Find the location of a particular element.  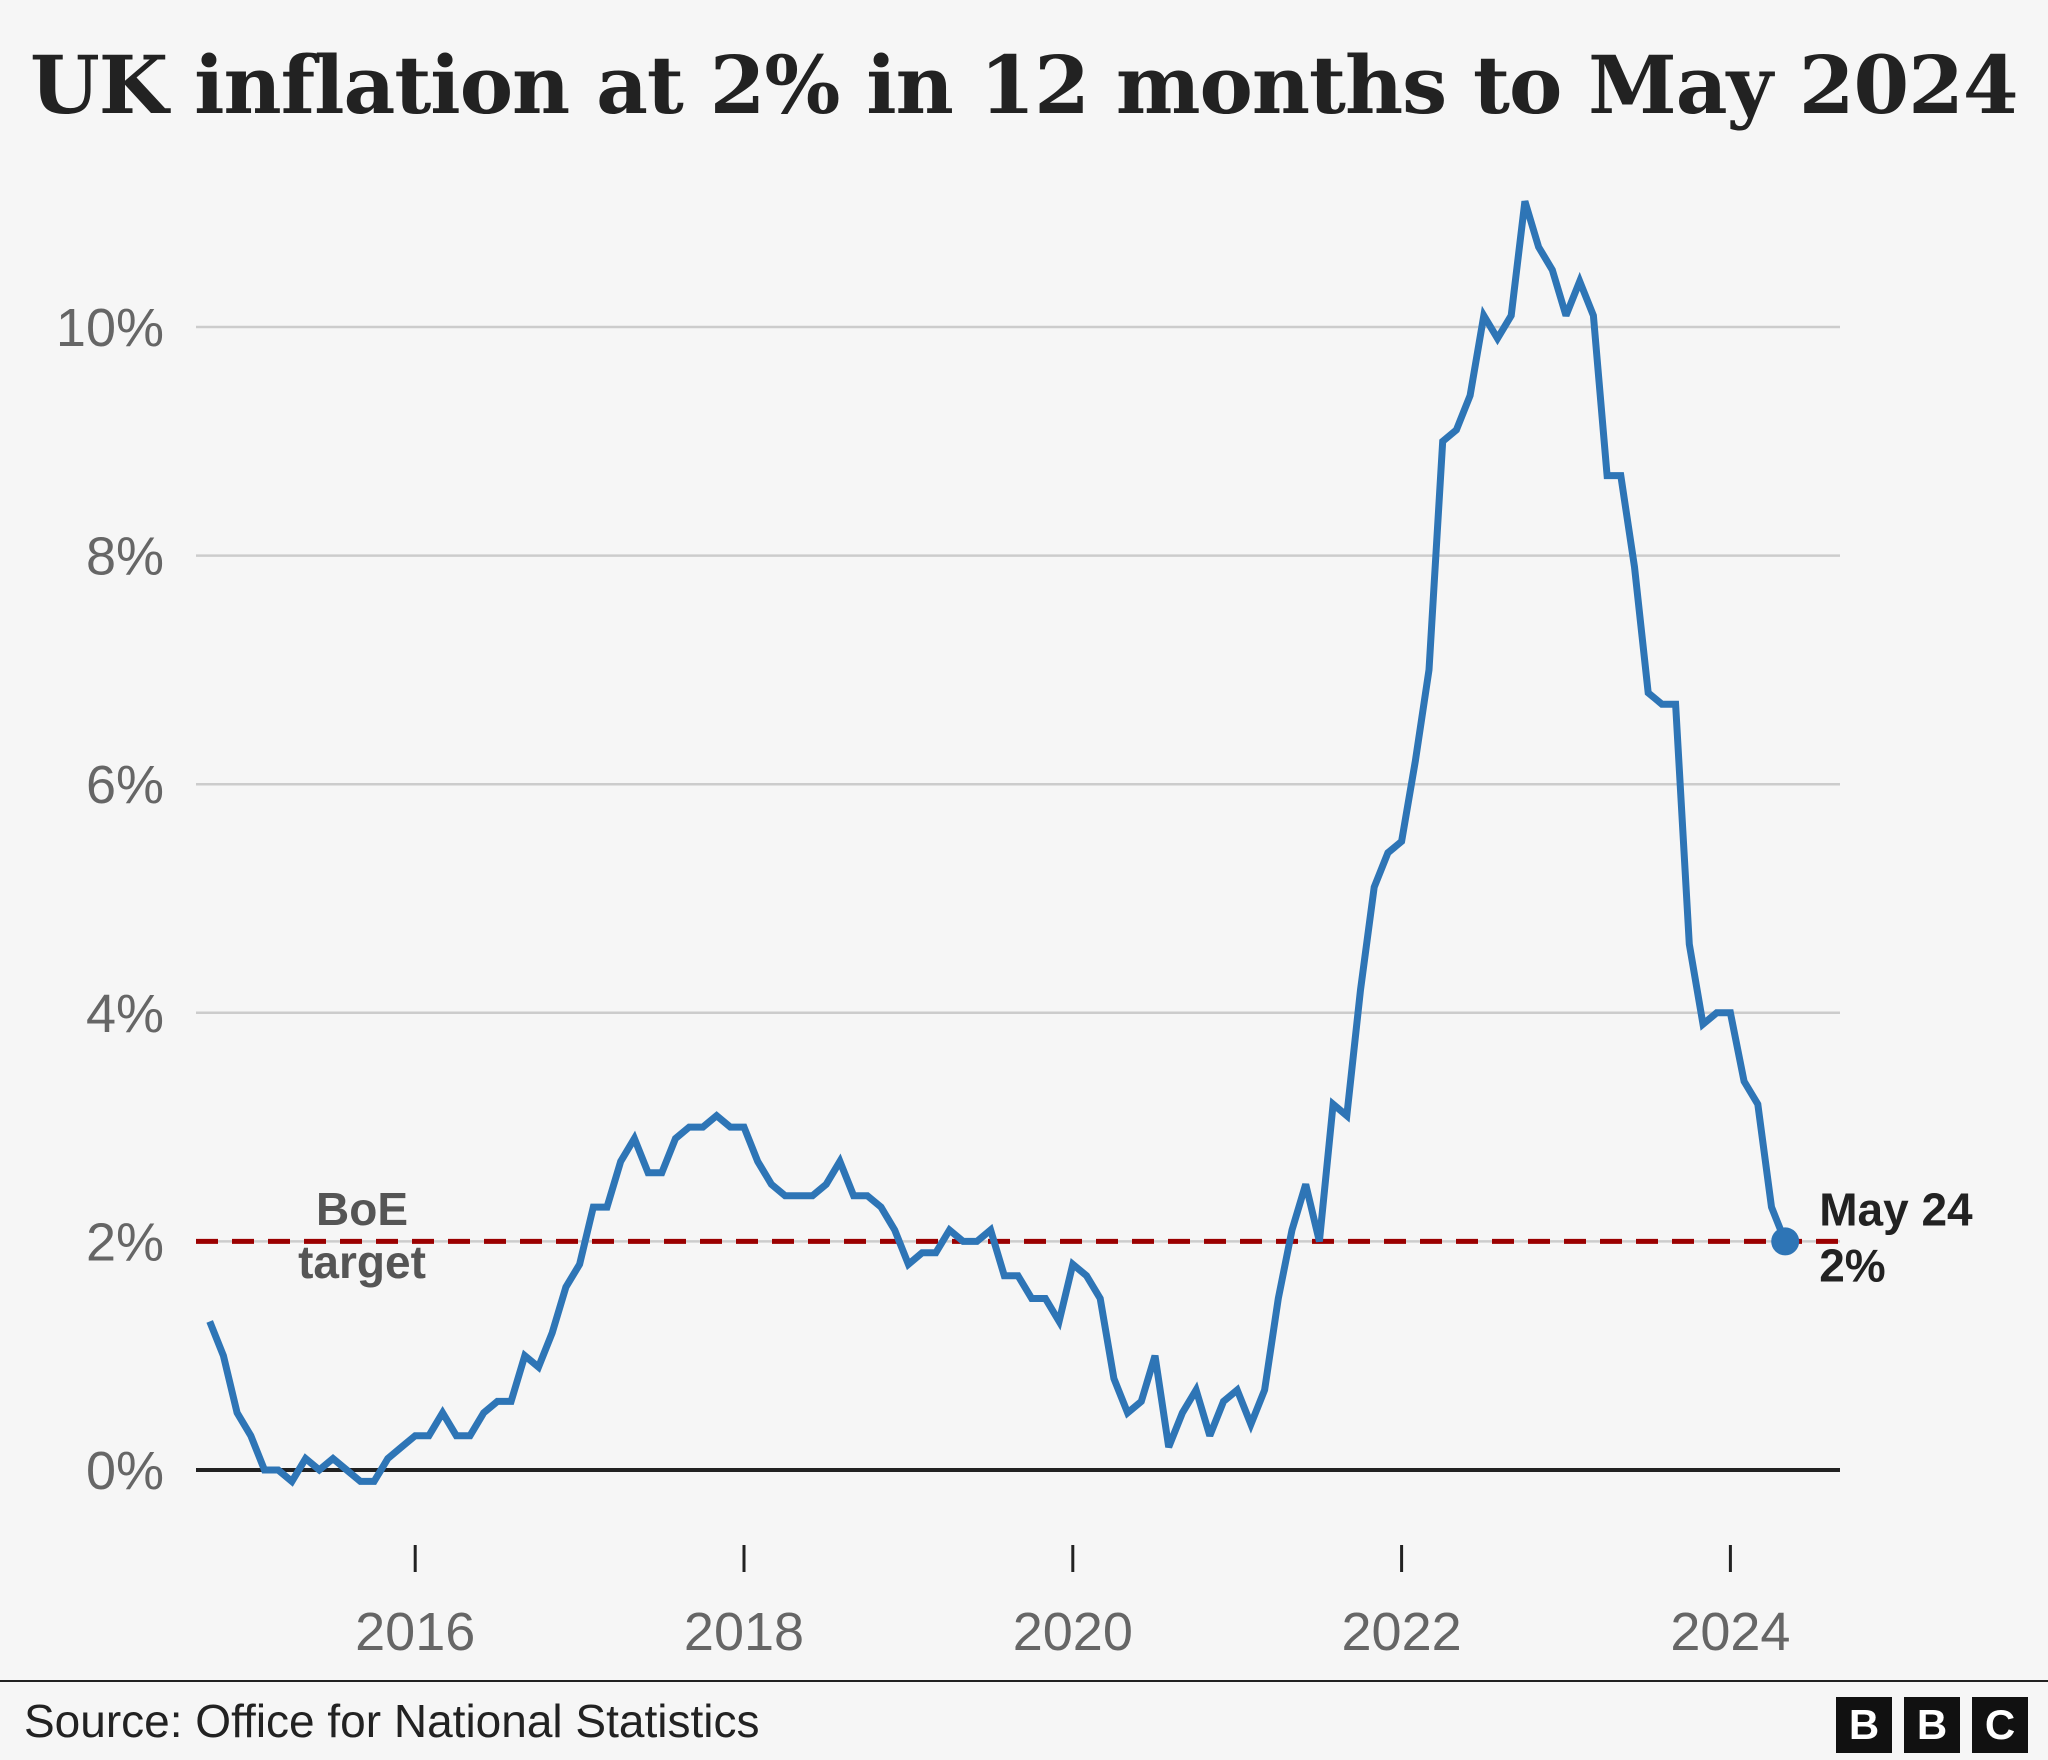

x-axis-ticks: 2016 2018 2020 2022 2024 is located at coordinates (1072, 1603).